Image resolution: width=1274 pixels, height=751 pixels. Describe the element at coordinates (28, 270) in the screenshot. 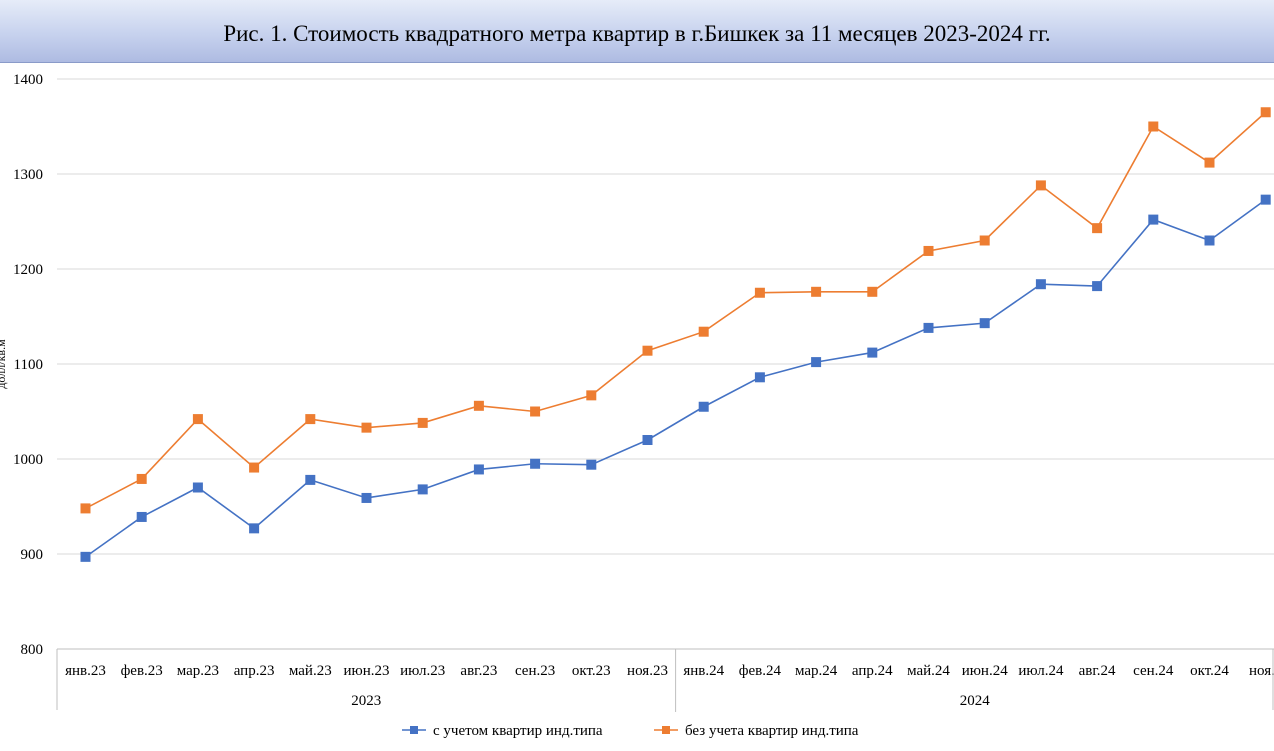

I see `y-tick-label: 1200` at that location.